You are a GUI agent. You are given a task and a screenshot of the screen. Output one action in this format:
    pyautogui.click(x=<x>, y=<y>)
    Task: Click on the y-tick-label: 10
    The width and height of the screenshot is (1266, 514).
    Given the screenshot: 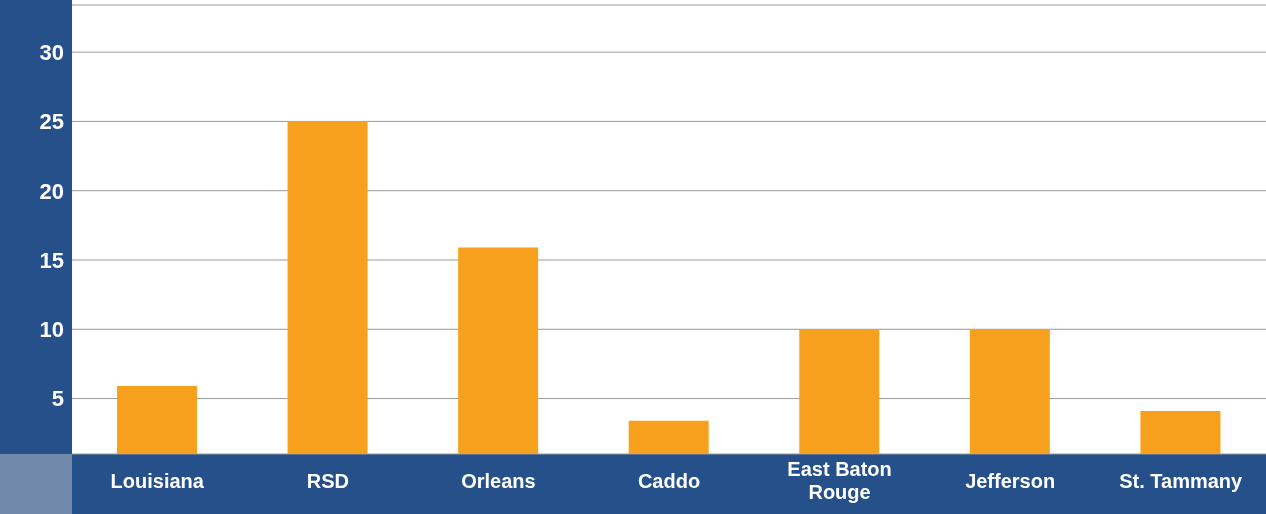 What is the action you would take?
    pyautogui.click(x=51, y=330)
    